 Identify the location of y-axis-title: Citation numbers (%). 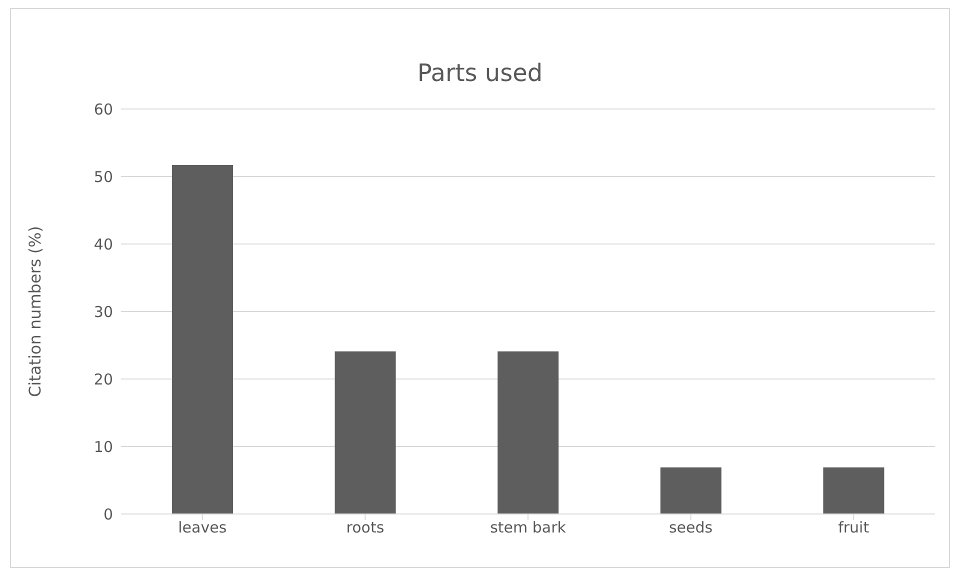
(35, 311).